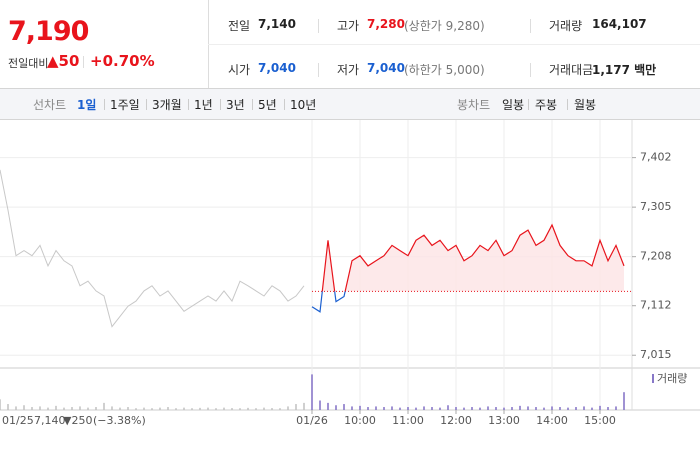 The image size is (700, 450). What do you see at coordinates (348, 70) in the screenshot?
I see `stat-label: 저가` at bounding box center [348, 70].